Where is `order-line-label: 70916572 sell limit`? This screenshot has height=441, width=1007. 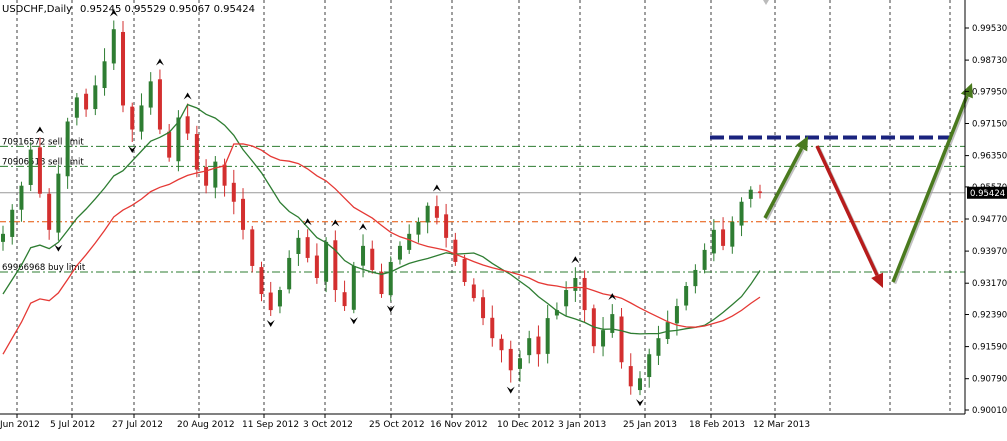
order-line-label: 70916572 sell limit is located at coordinates (43, 142).